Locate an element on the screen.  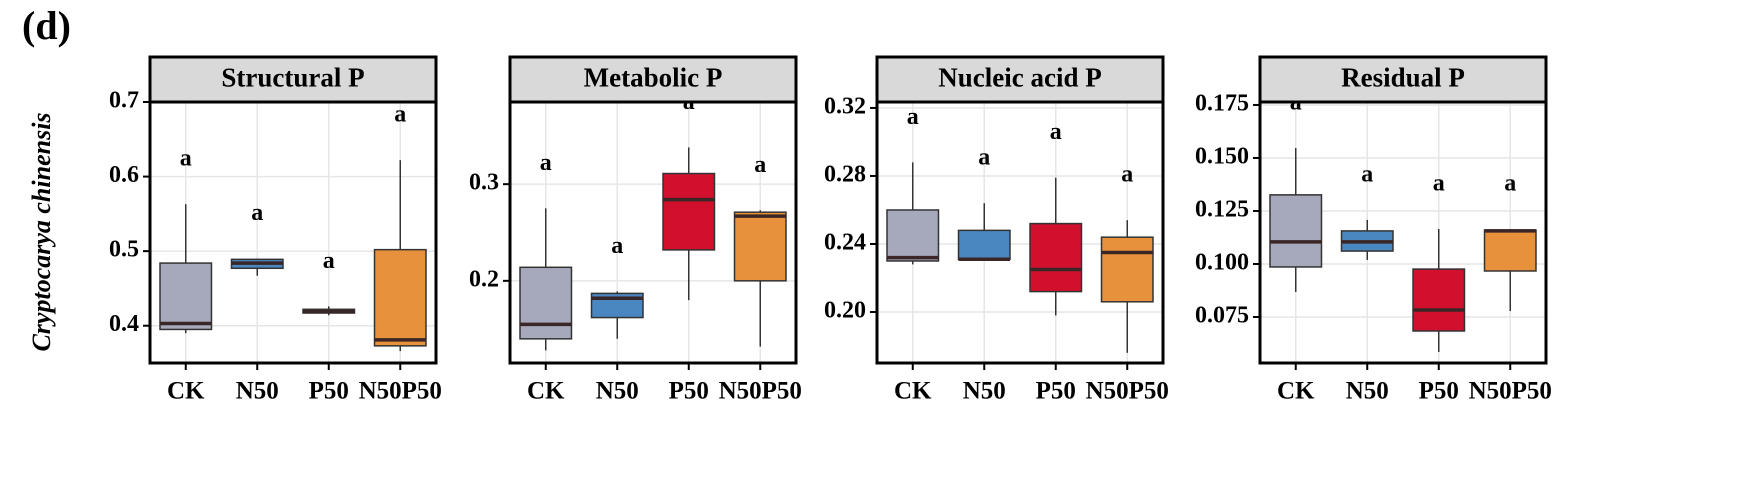
y-tick-label: 0.4 is located at coordinates (124, 324).